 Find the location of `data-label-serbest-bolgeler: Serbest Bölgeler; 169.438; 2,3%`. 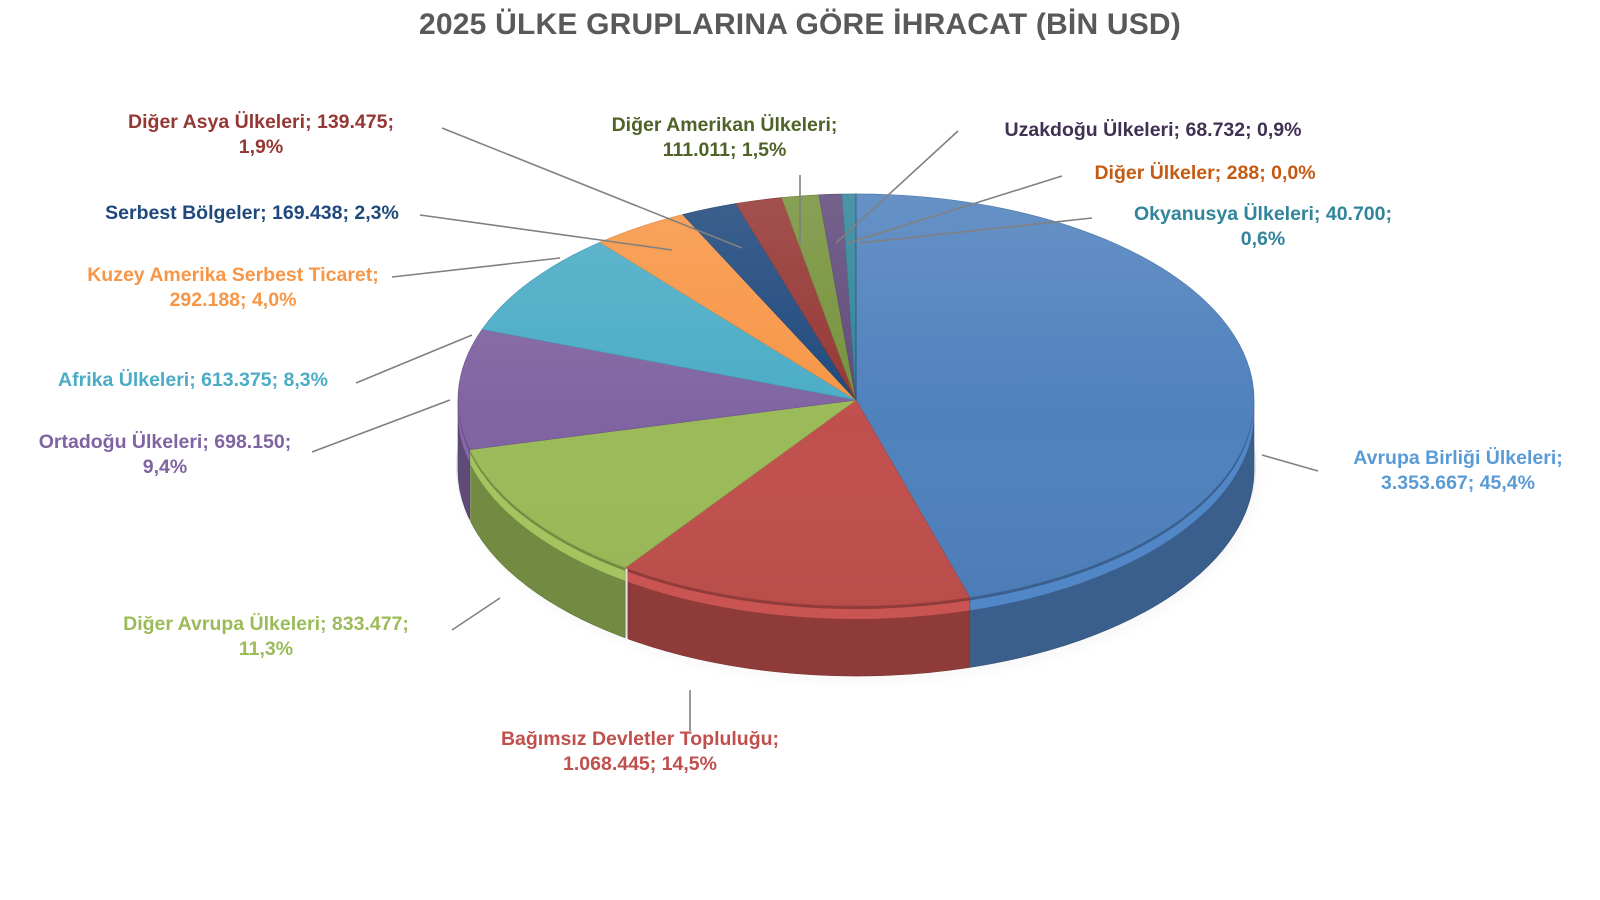

data-label-serbest-bolgeler: Serbest Bölgeler; 169.438; 2,3% is located at coordinates (252, 213).